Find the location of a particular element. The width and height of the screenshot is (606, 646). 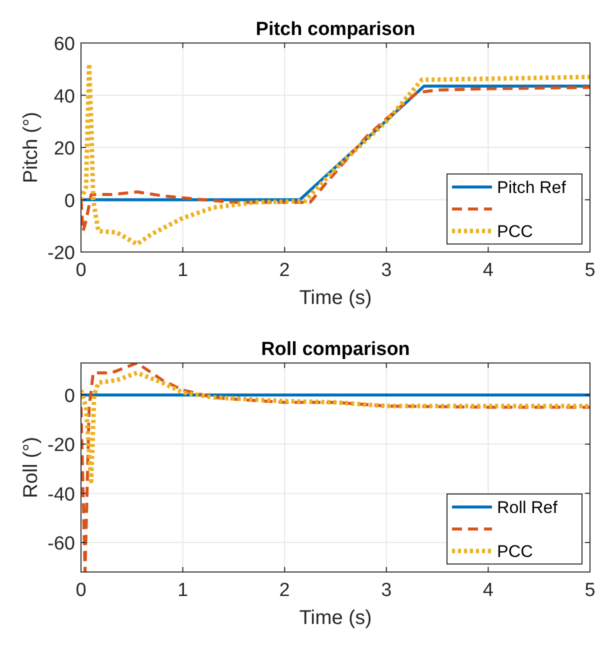

y-axis-title: Roll (°) is located at coordinates (31, 467).